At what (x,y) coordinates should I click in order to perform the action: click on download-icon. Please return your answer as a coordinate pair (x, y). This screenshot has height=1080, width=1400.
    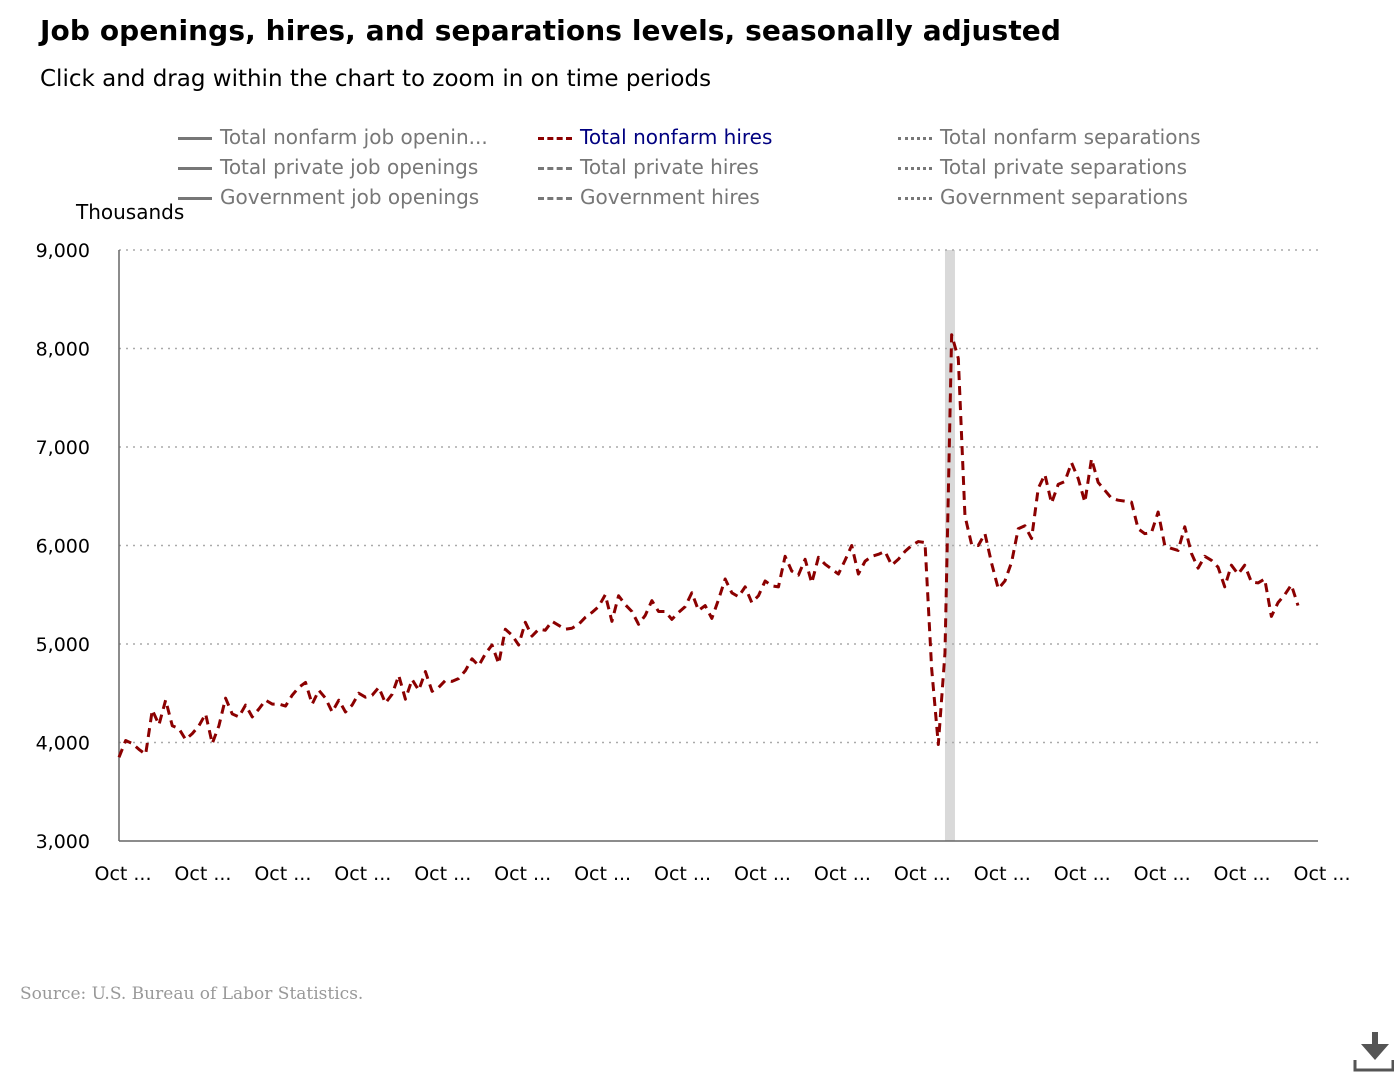
    Looking at the image, I should click on (1374, 1052).